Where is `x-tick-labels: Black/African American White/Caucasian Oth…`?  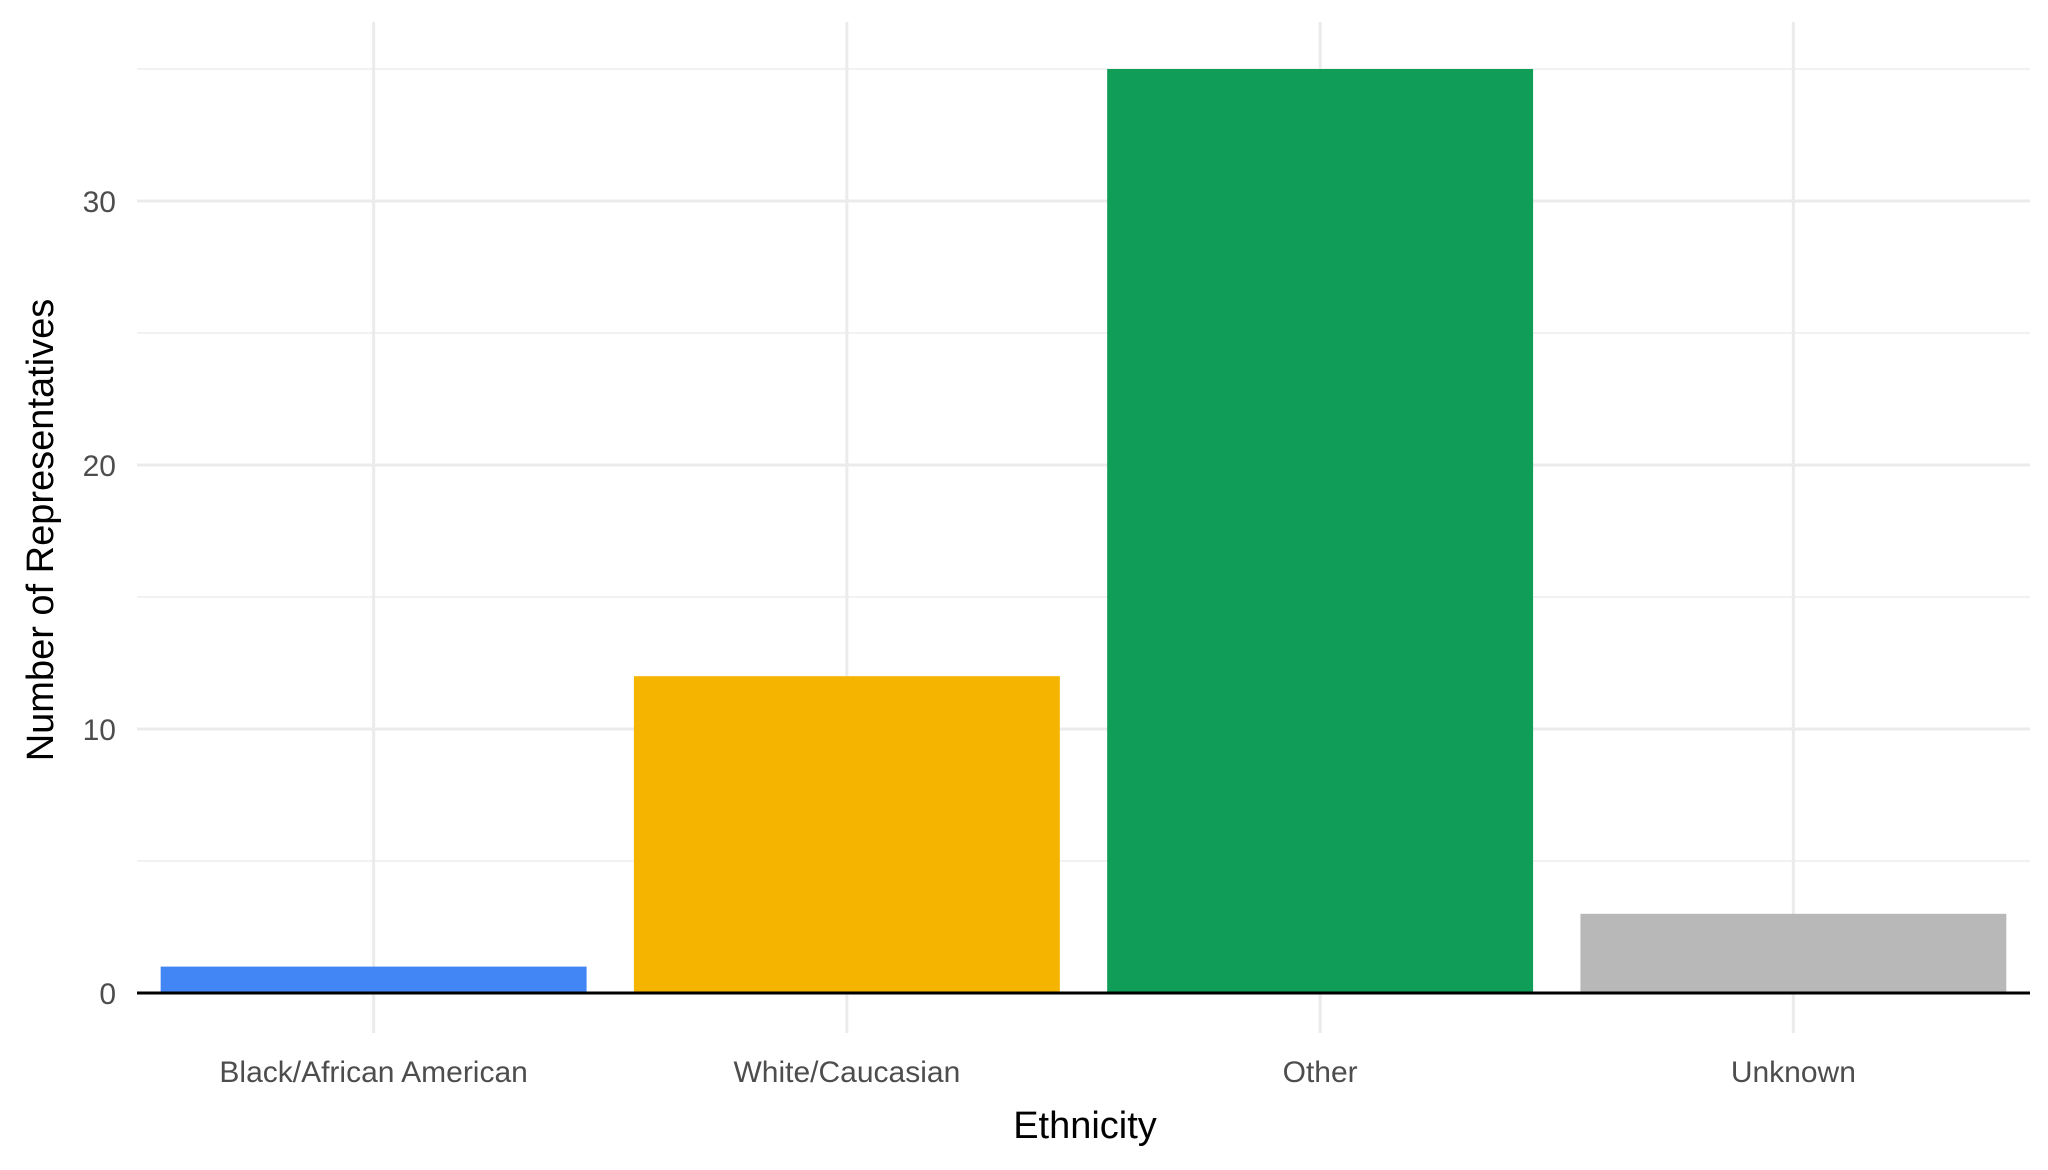
x-tick-labels: Black/African American White/Caucasian Oth… is located at coordinates (1037, 1072).